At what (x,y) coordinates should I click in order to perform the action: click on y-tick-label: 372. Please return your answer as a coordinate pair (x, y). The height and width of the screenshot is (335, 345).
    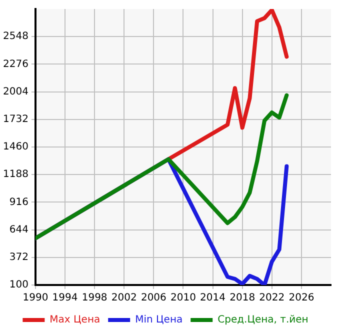
    Looking at the image, I should click on (18, 257).